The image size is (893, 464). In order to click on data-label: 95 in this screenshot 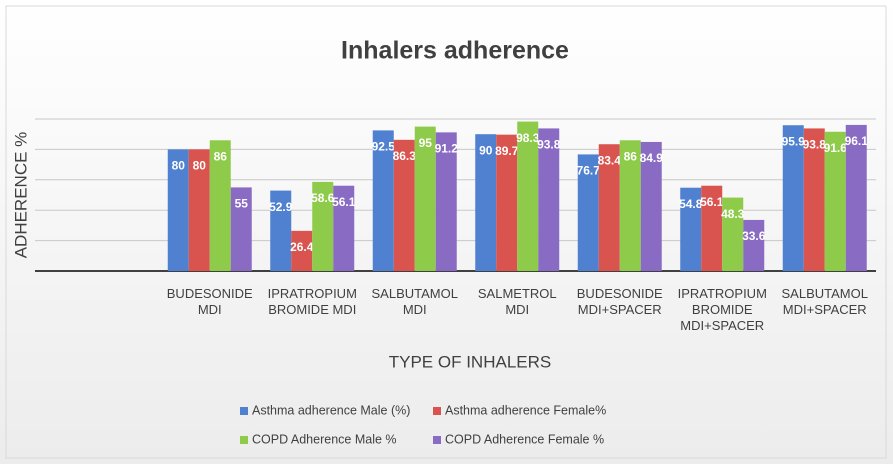, I will do `click(426, 143)`.